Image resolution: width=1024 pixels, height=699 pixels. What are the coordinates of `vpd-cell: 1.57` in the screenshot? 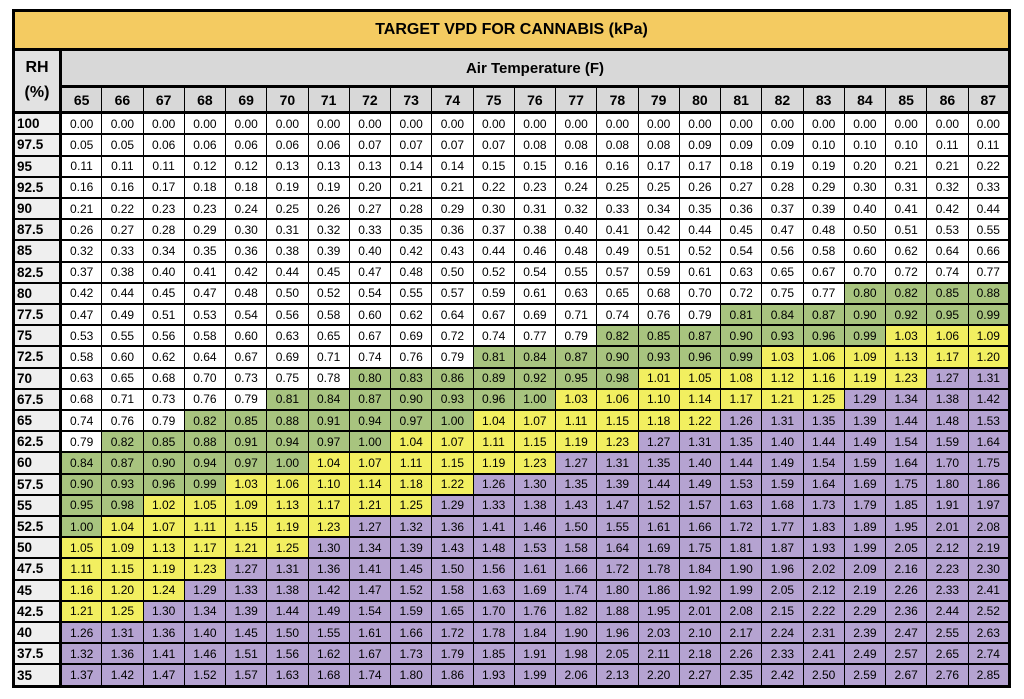 It's located at (246, 675).